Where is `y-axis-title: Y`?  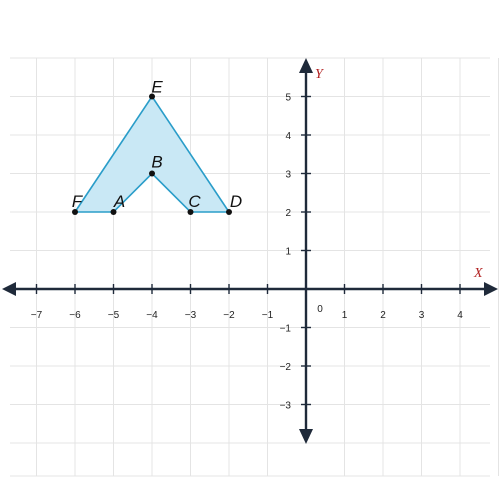
y-axis-title: Y is located at coordinates (320, 74).